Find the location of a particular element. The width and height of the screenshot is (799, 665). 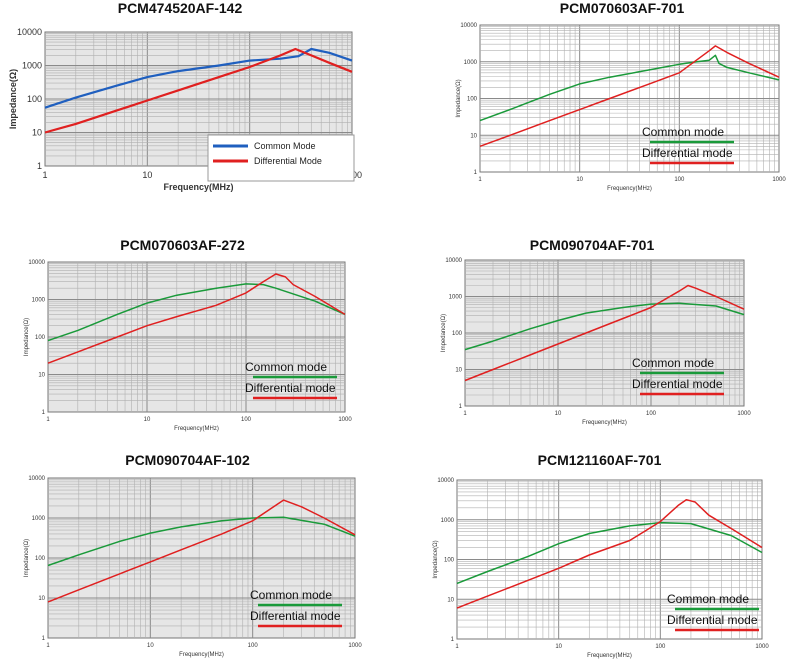

chart-title: PCM090704AF-102 is located at coordinates (187, 460).